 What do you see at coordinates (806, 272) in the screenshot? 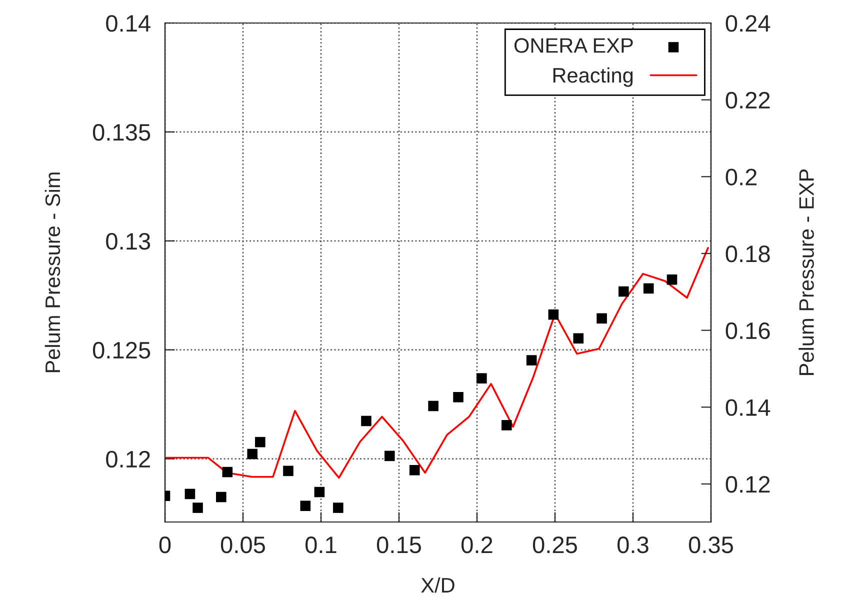
I see `y2-axis-title: Pelum Pressure - EXP` at bounding box center [806, 272].